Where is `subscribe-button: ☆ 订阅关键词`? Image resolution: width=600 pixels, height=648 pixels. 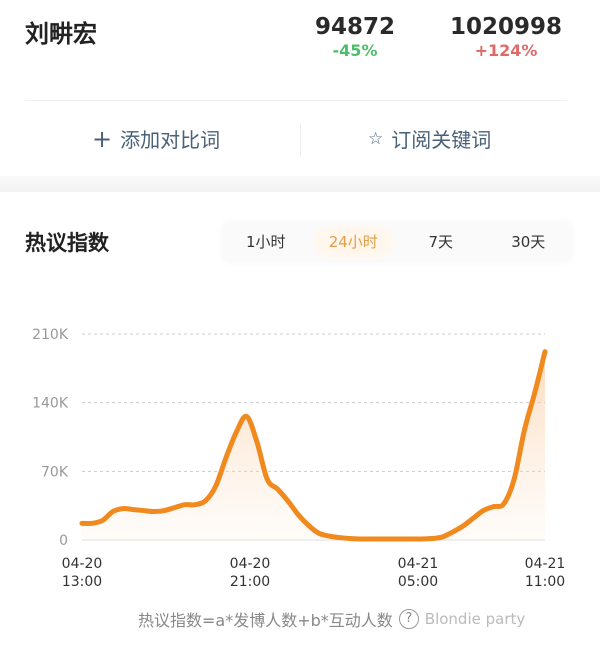
subscribe-button: ☆ 订阅关键词 is located at coordinates (429, 138).